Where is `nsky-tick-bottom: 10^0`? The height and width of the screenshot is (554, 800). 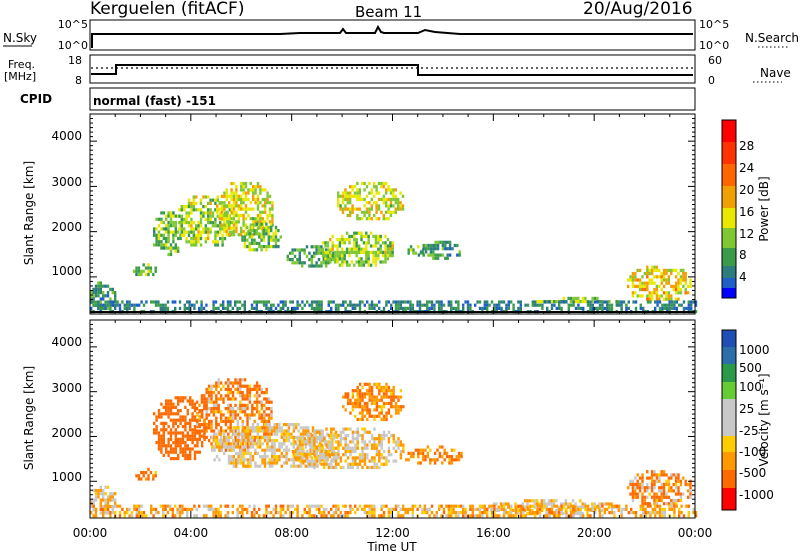 nsky-tick-bottom: 10^0 is located at coordinates (73, 45).